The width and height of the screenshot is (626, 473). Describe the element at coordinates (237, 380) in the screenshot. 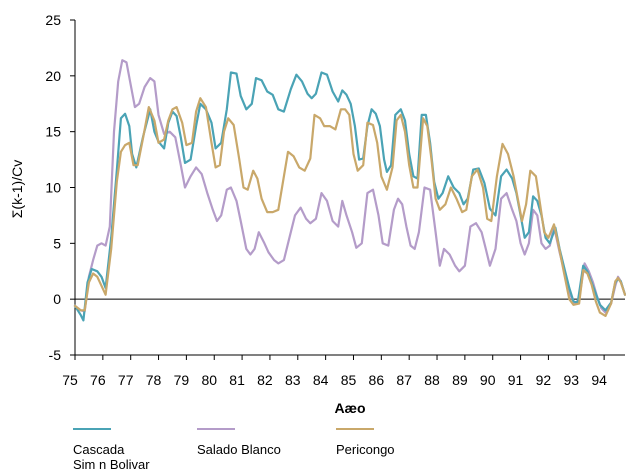

I see `x-tick-label: 81` at that location.